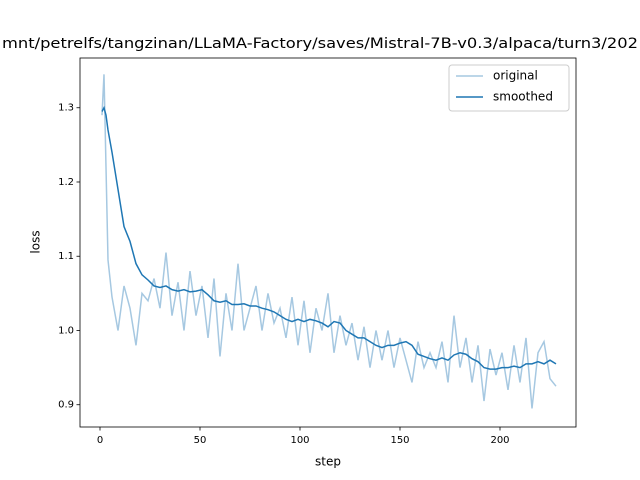 The width and height of the screenshot is (640, 480). I want to click on legend-label: smoothed, so click(523, 97).